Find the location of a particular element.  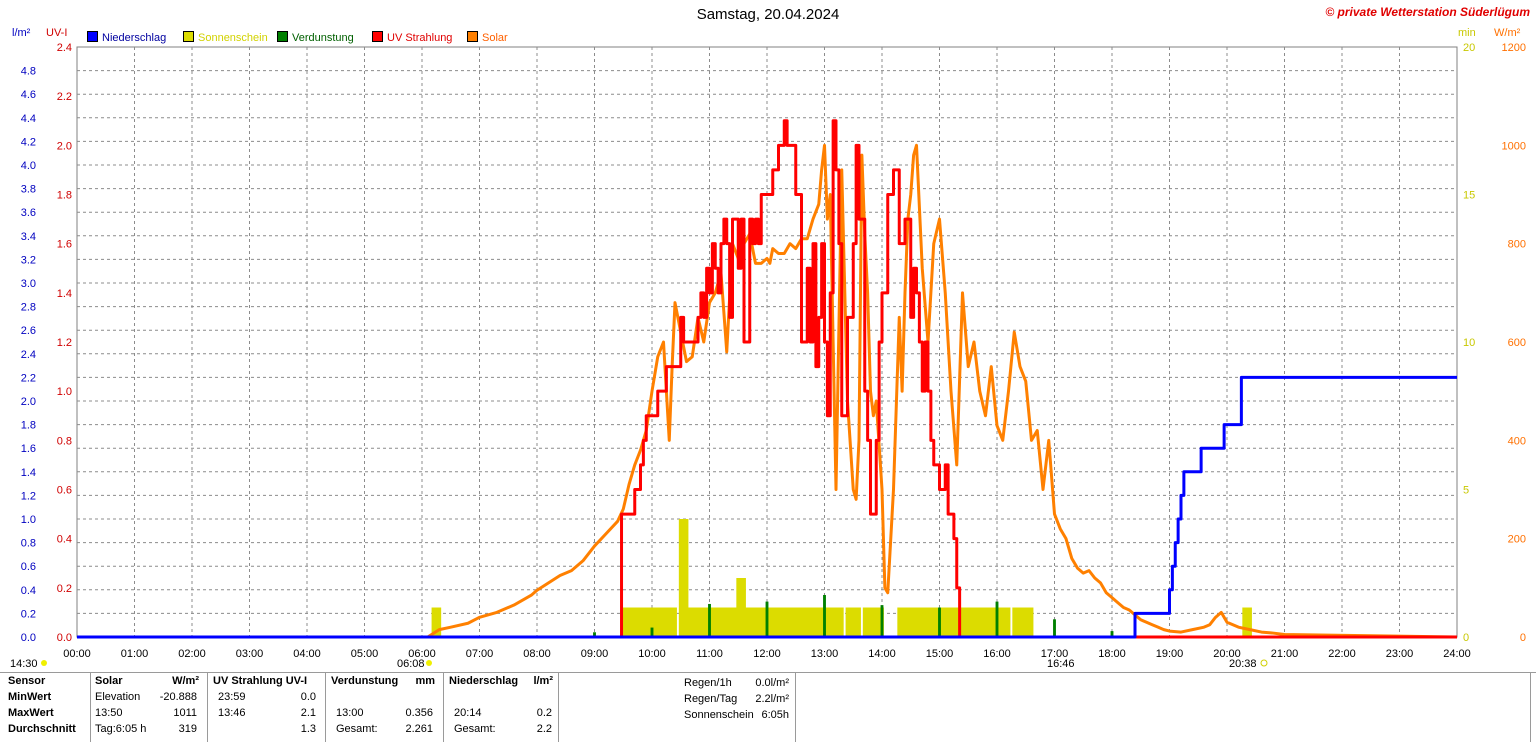

precipitation-time: 20:14 is located at coordinates (468, 713).